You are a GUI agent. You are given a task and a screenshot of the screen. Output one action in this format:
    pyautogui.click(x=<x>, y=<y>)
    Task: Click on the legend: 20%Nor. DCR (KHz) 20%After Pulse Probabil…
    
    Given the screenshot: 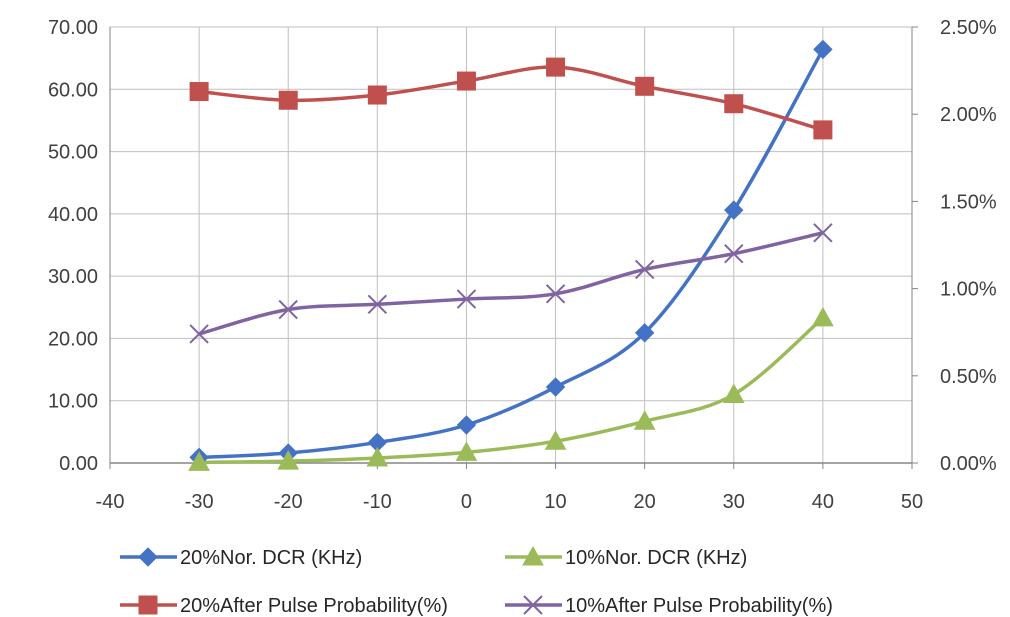 What is the action you would take?
    pyautogui.click(x=476, y=581)
    